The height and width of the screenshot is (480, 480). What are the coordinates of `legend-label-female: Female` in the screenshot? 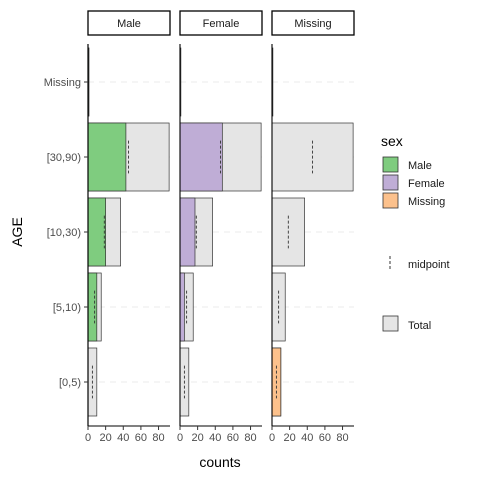 It's located at (426, 184).